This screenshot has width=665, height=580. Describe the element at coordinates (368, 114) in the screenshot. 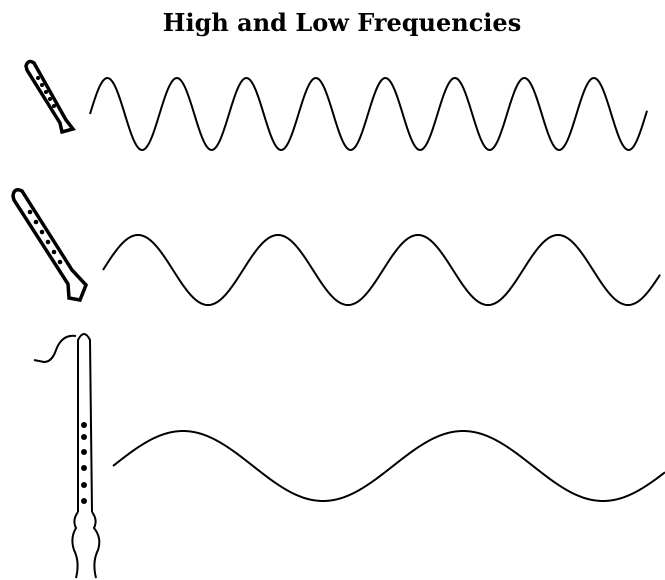

I see `high-frequency-wave` at that location.